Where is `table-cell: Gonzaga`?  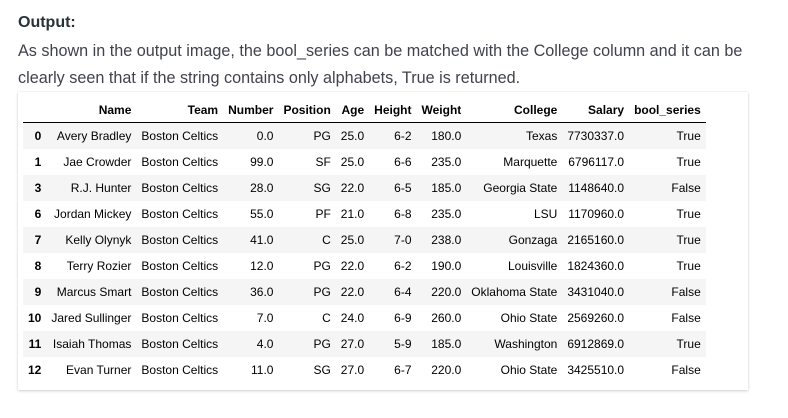 table-cell: Gonzaga is located at coordinates (533, 240).